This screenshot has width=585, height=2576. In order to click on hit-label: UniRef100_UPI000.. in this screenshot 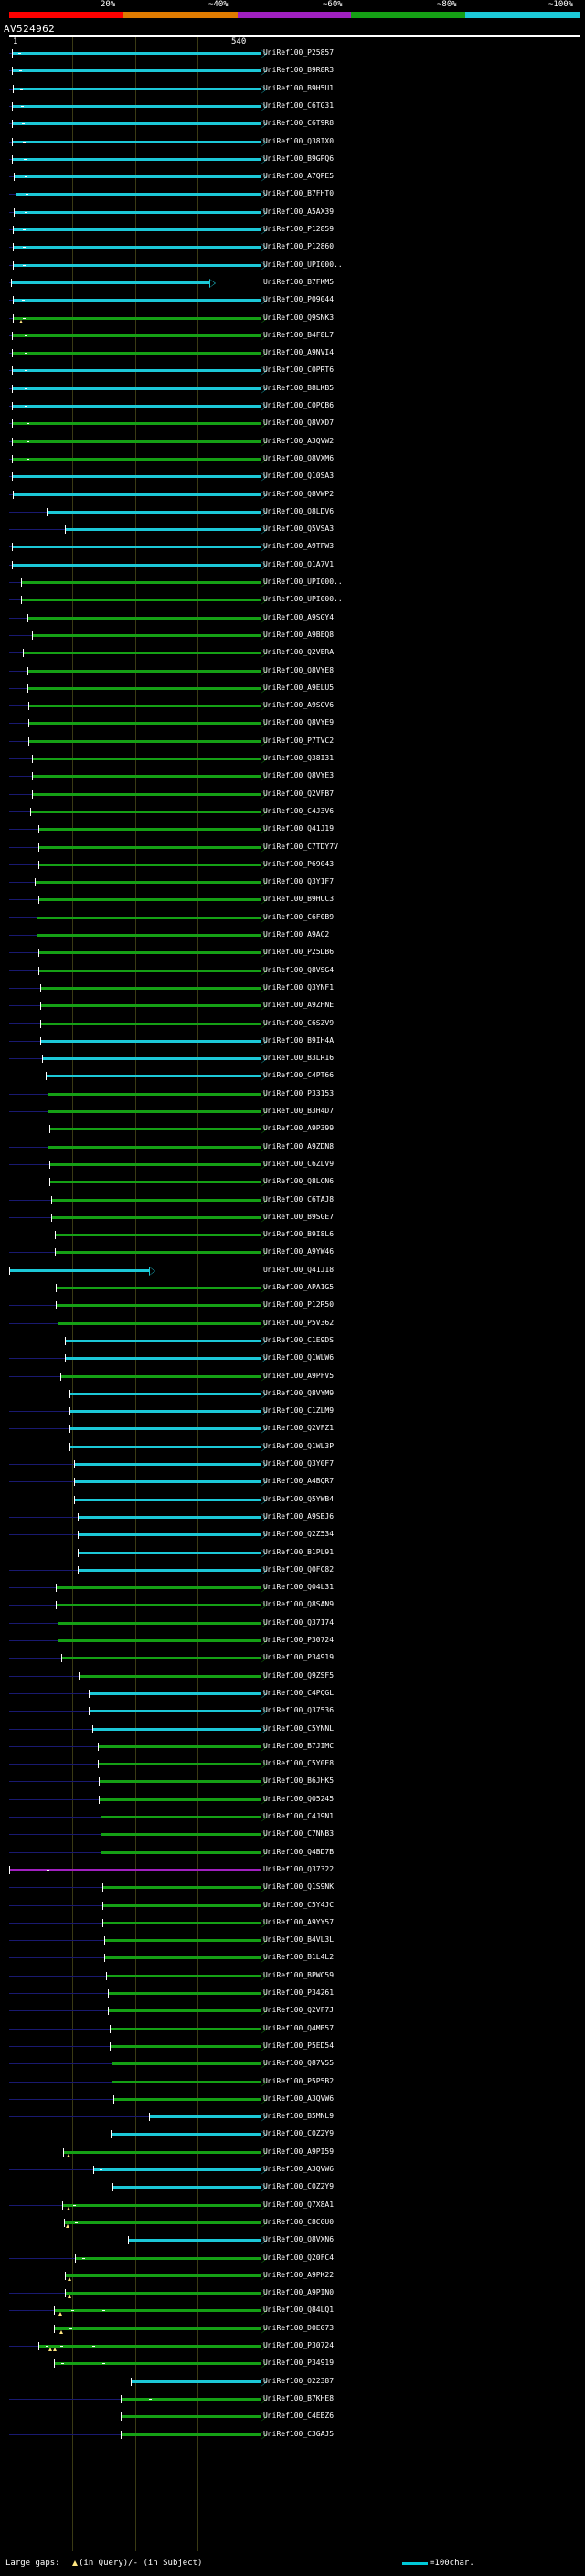, I will do `click(303, 599)`.